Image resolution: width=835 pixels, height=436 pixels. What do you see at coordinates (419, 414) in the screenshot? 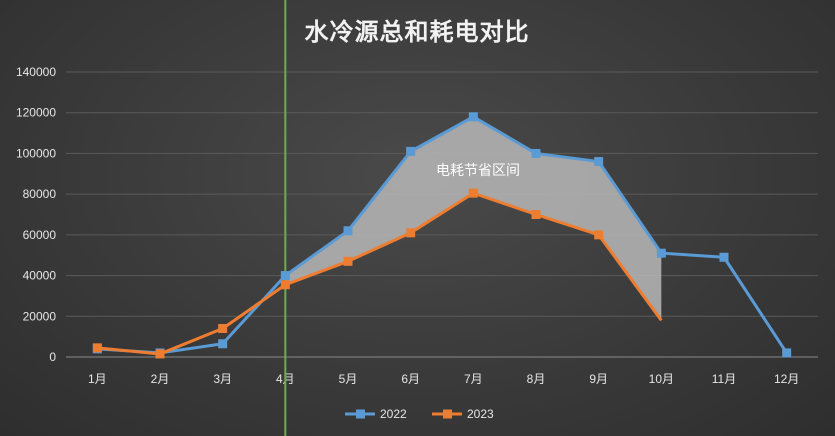
I see `legend: 2022 2023` at bounding box center [419, 414].